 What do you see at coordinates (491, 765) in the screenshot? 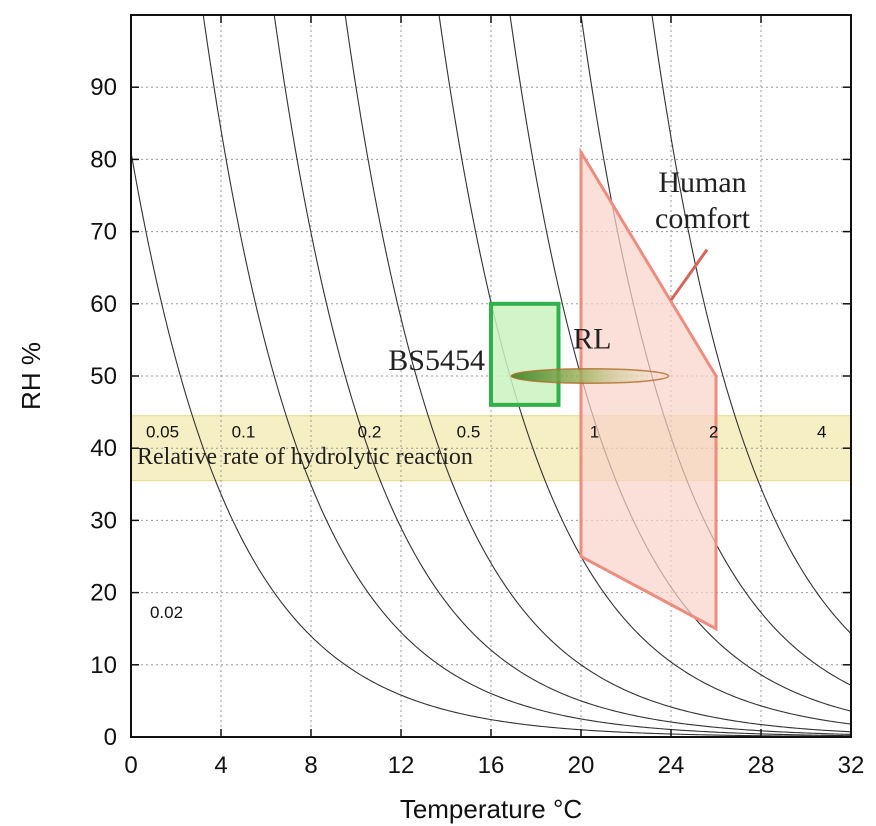
I see `x-tick-label: 16` at bounding box center [491, 765].